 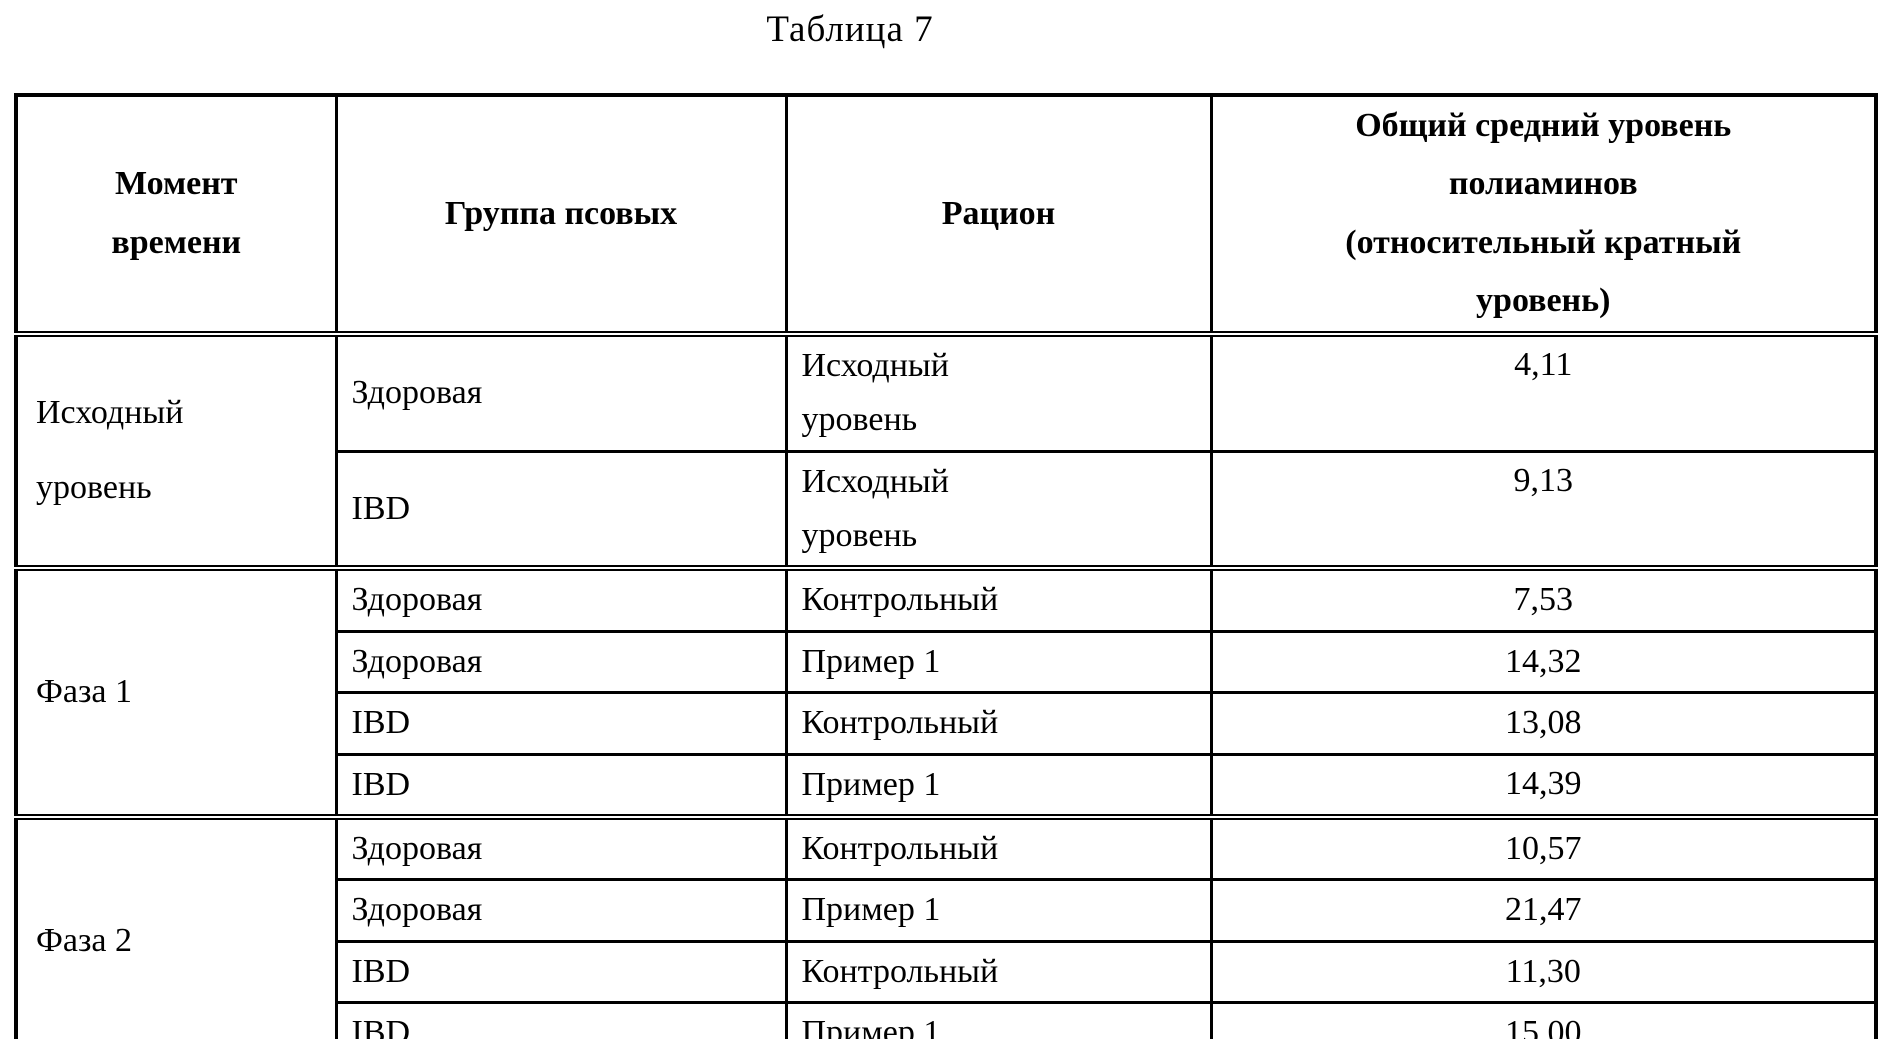 I want to click on table-row: IBD Пример 1 14,39, so click(x=947, y=785).